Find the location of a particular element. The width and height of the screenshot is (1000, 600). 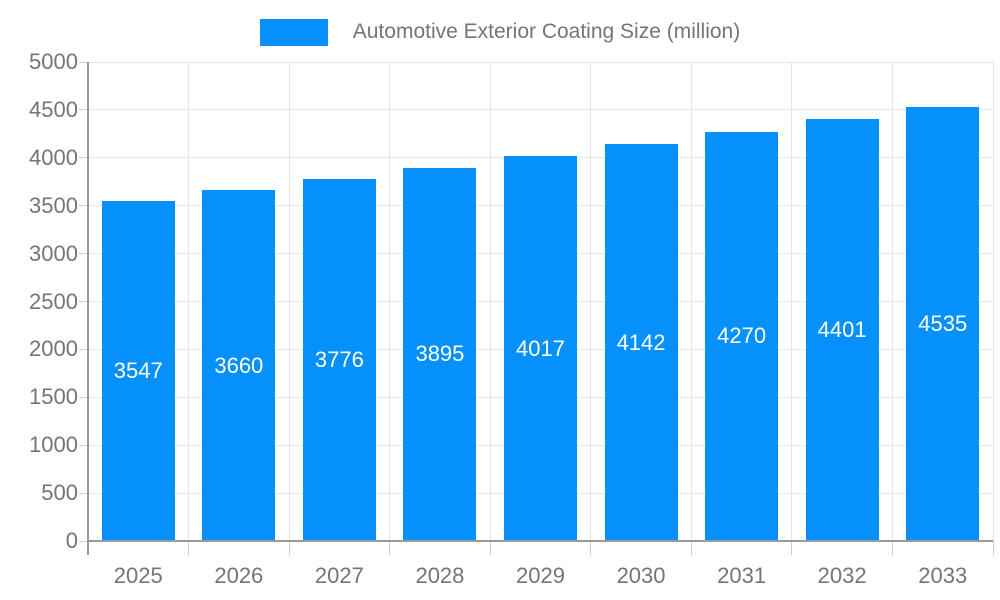

bar-value-label: 3895 is located at coordinates (440, 354).